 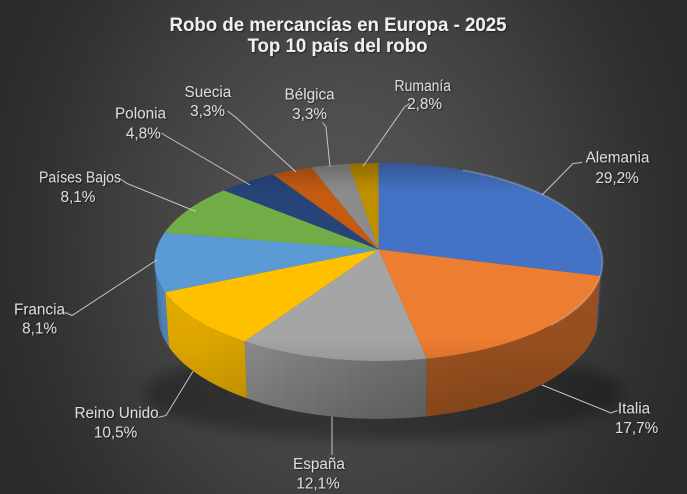 What do you see at coordinates (117, 413) in the screenshot?
I see `svg-text: Reino Unido` at bounding box center [117, 413].